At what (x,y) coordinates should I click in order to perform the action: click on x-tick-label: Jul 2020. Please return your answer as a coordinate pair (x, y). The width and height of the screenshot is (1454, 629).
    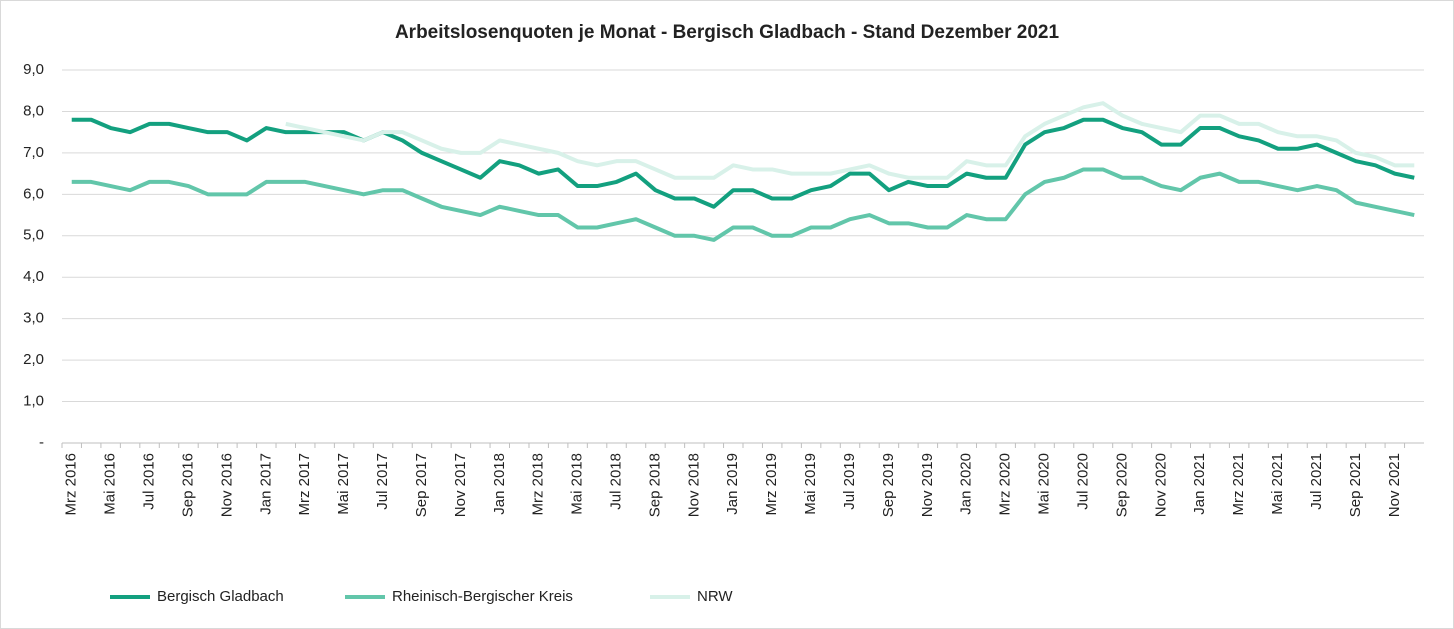
    Looking at the image, I should click on (1082, 481).